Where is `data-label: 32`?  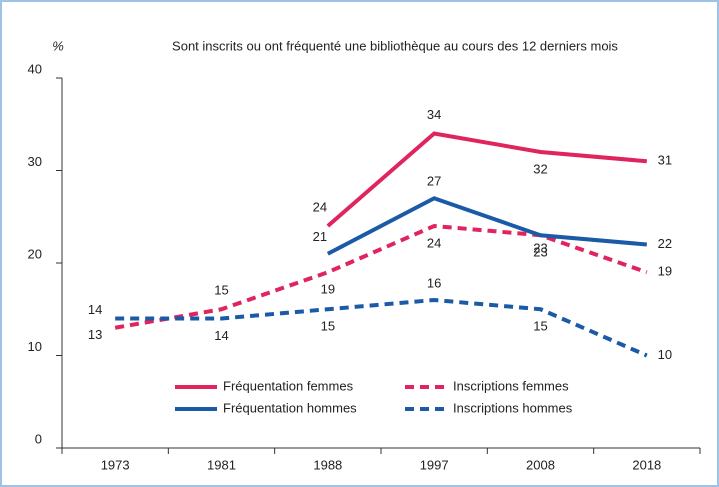
data-label: 32 is located at coordinates (540, 168).